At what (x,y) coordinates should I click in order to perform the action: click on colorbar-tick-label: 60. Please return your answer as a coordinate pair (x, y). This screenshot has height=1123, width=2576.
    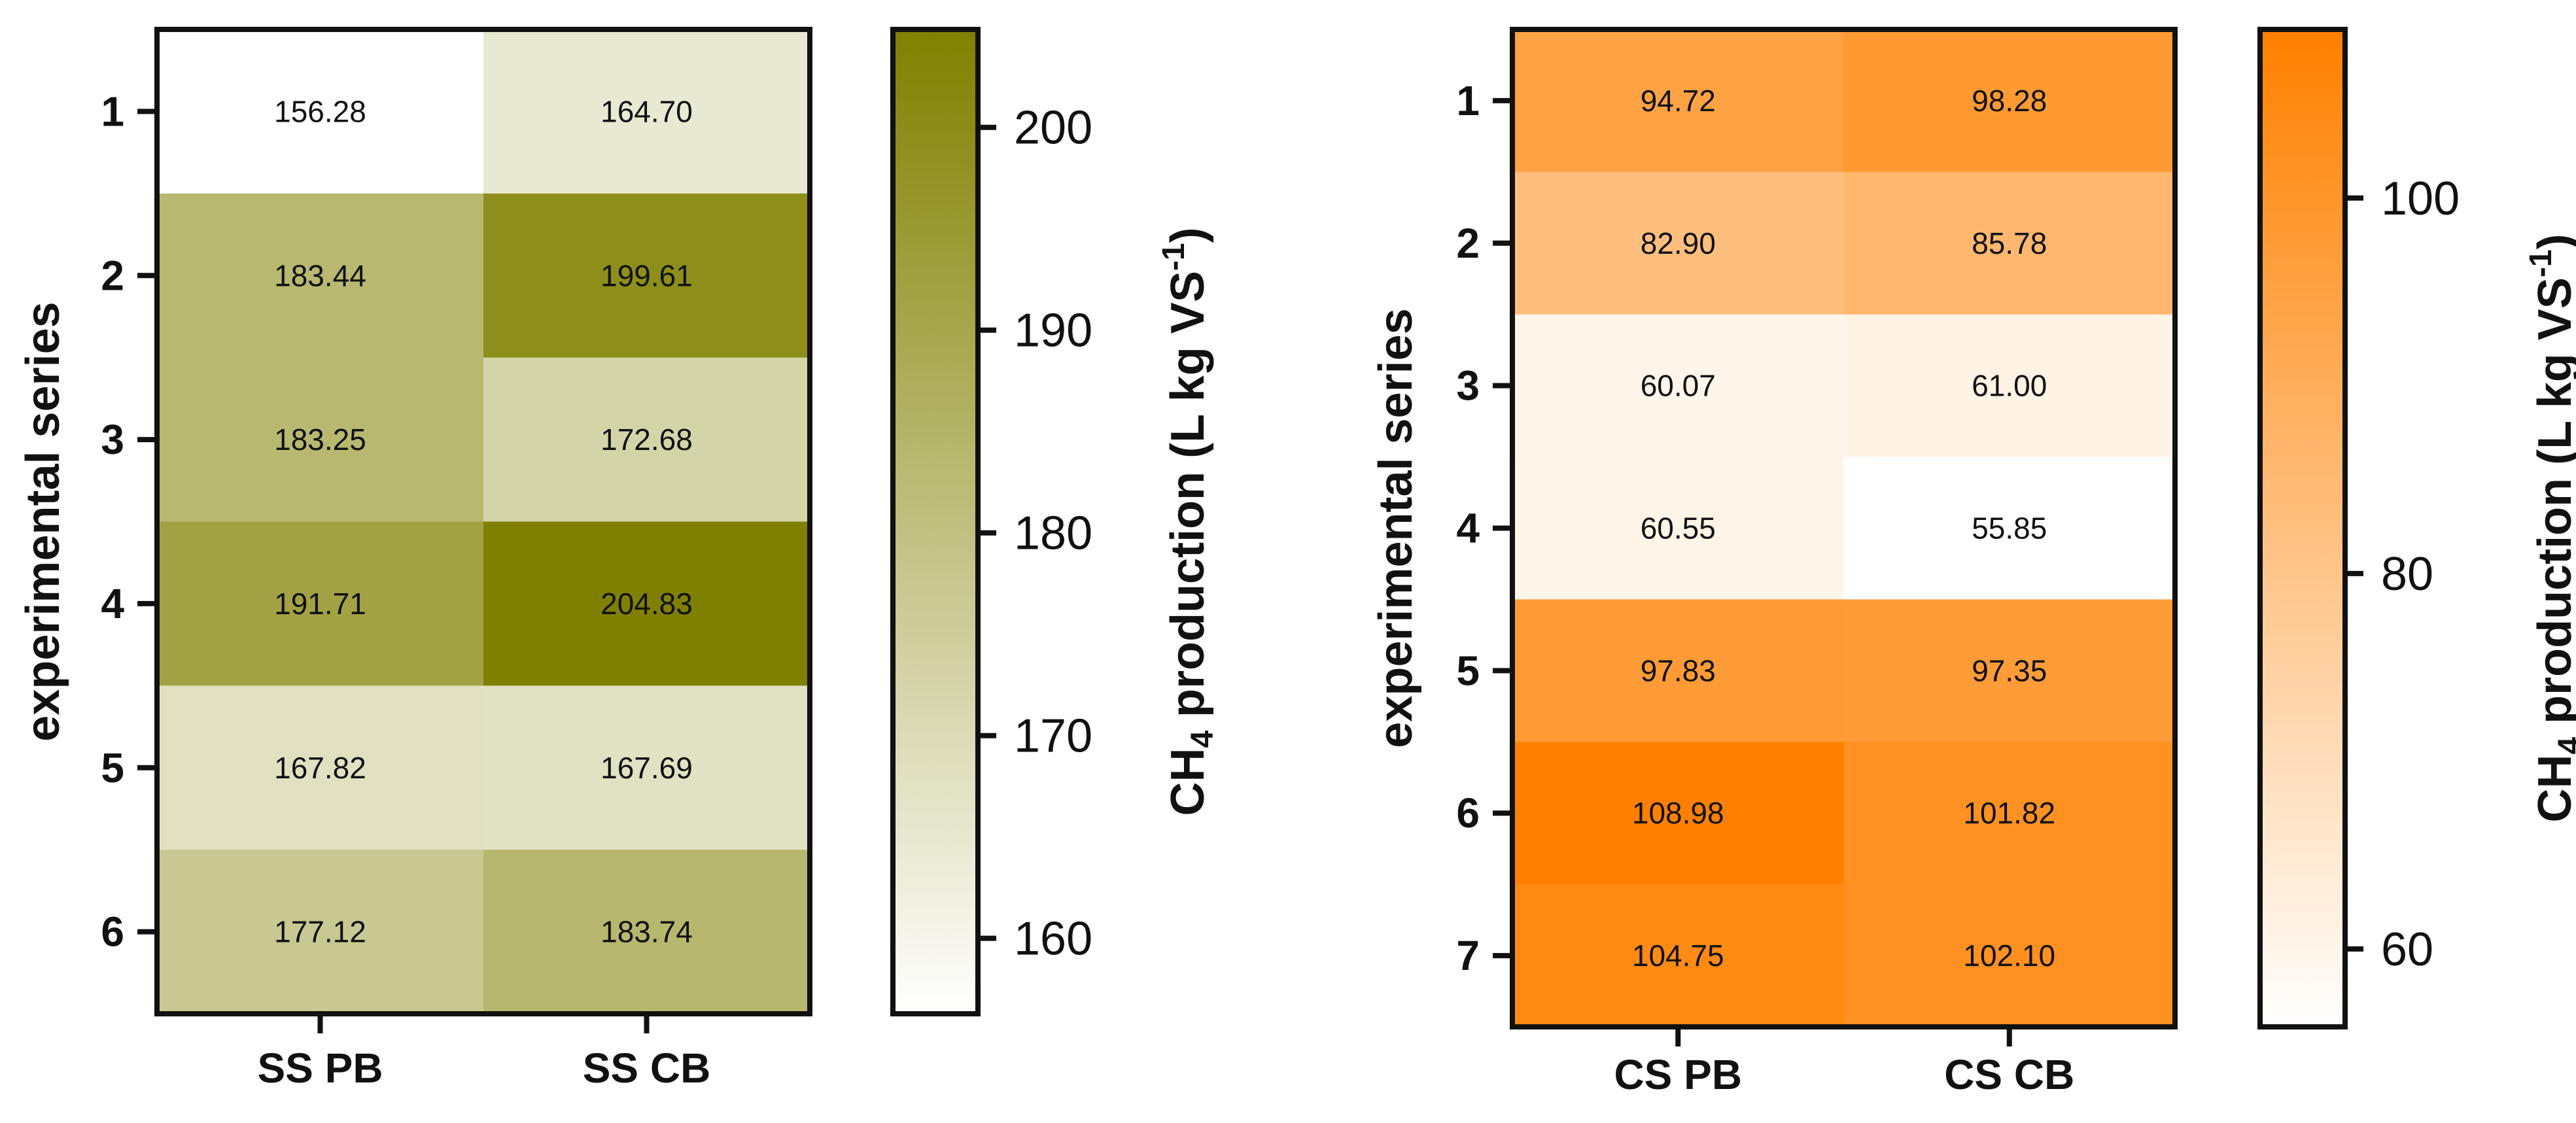
    Looking at the image, I should click on (2407, 950).